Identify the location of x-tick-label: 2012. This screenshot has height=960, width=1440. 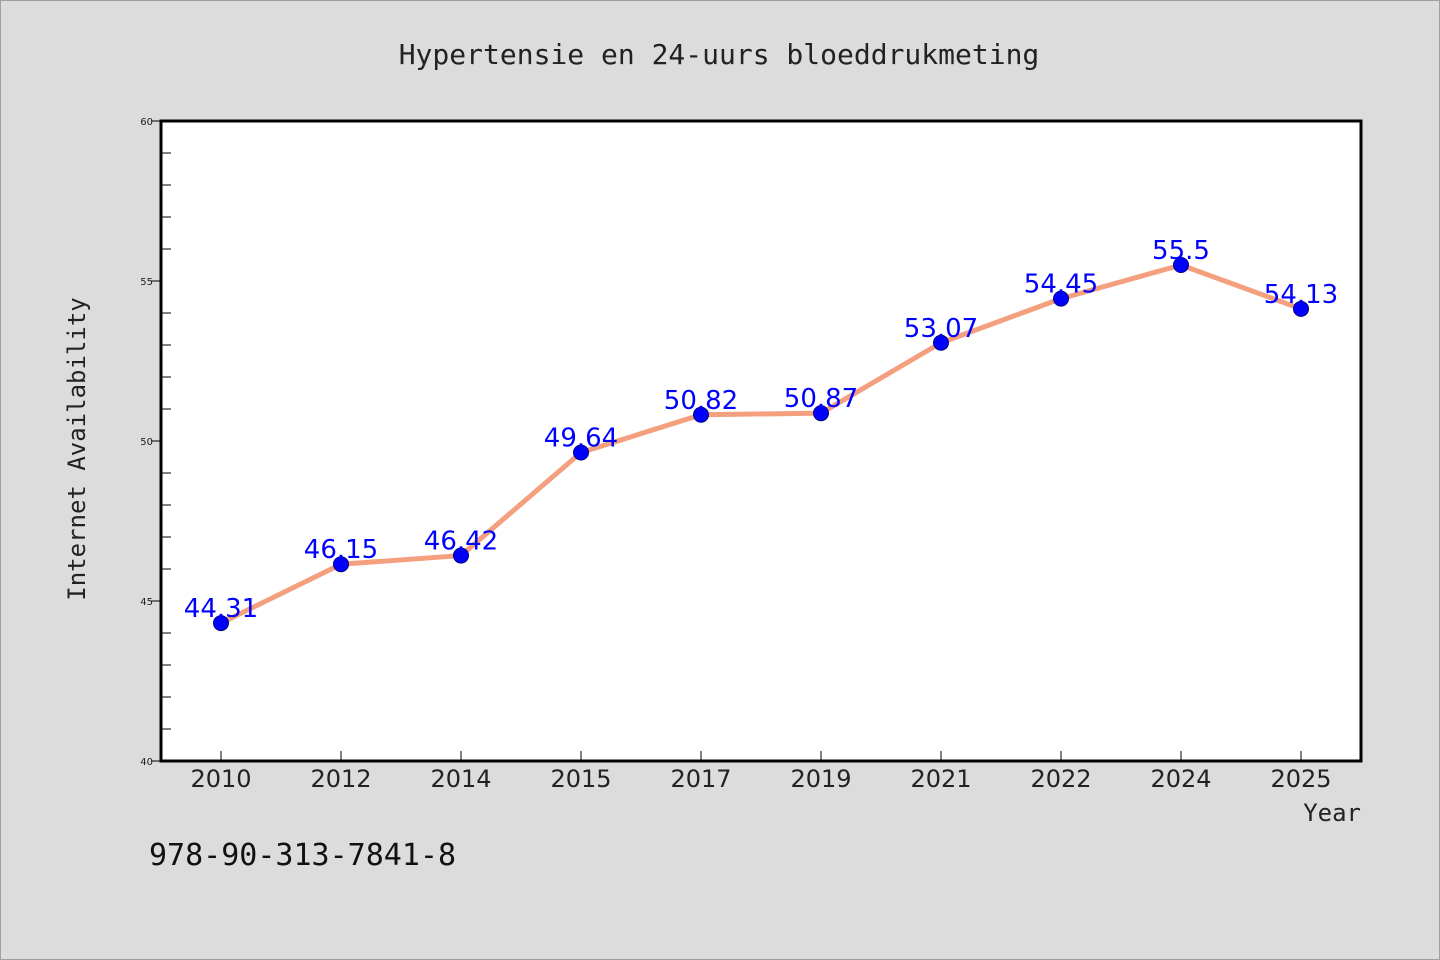
(340, 779).